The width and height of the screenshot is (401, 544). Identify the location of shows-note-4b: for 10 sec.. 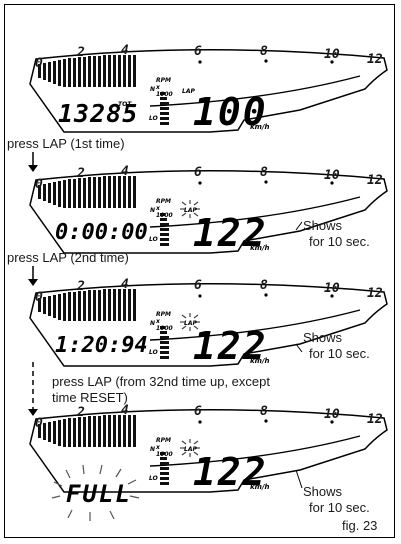
(339, 507).